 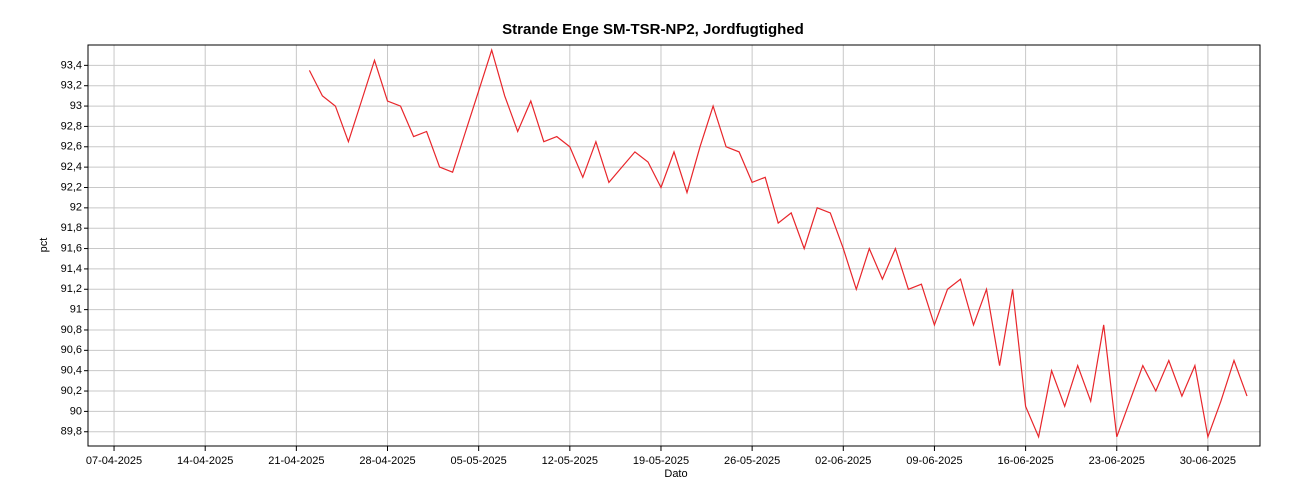 What do you see at coordinates (114, 461) in the screenshot?
I see `x-tick-label: 07-04-2025` at bounding box center [114, 461].